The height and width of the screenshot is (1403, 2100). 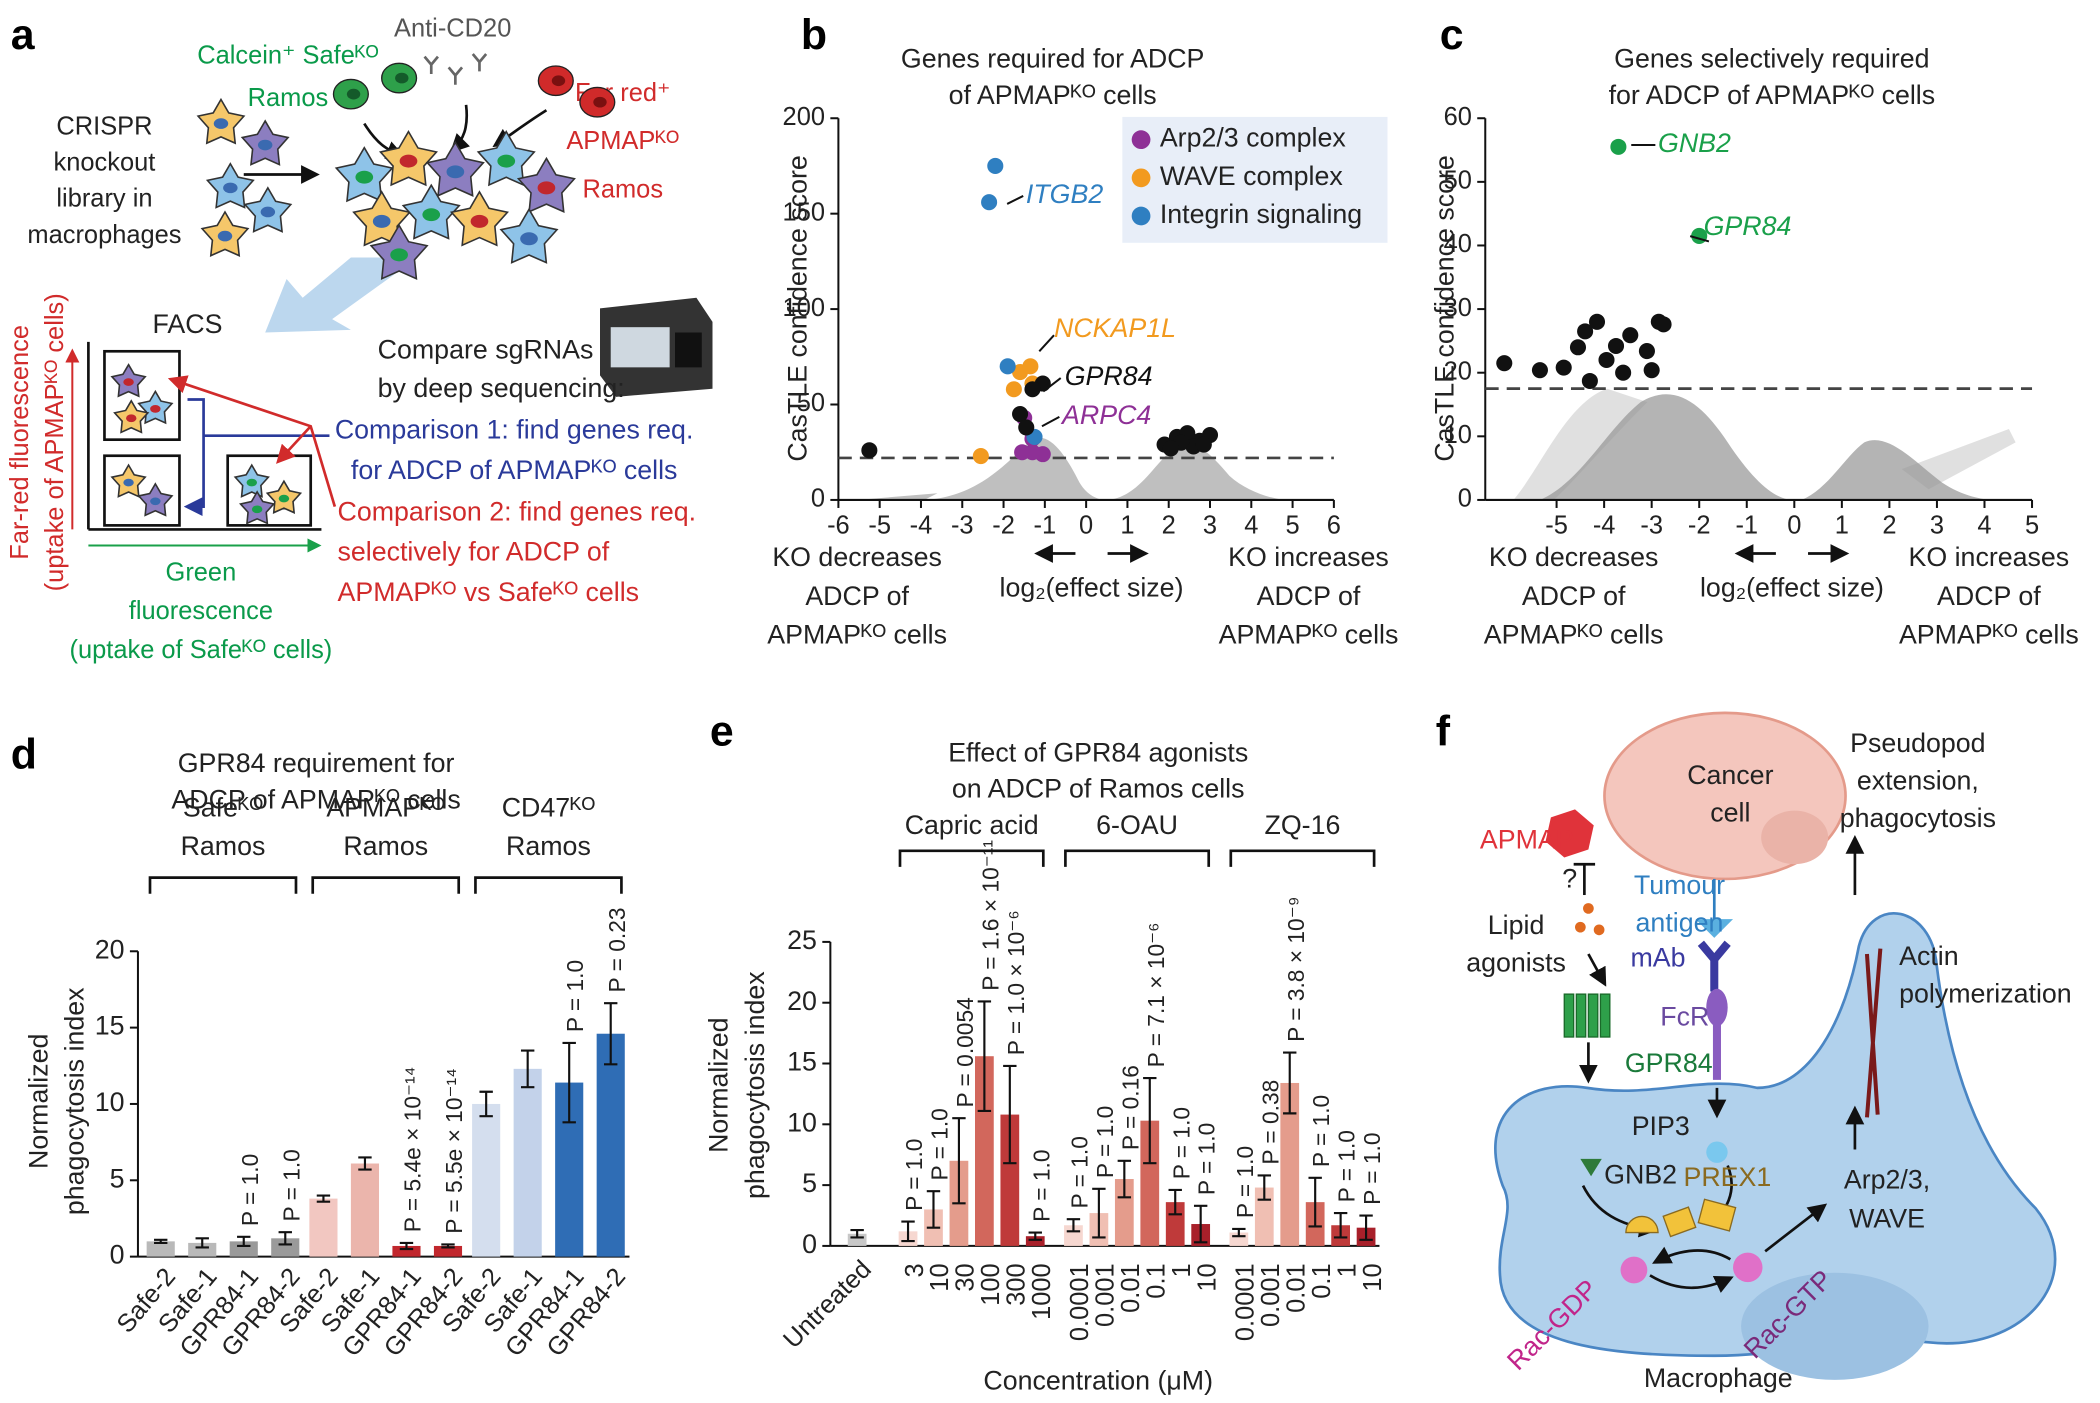 I want to click on y-axis-label: CasTLE confidence score, so click(x=1445, y=308).